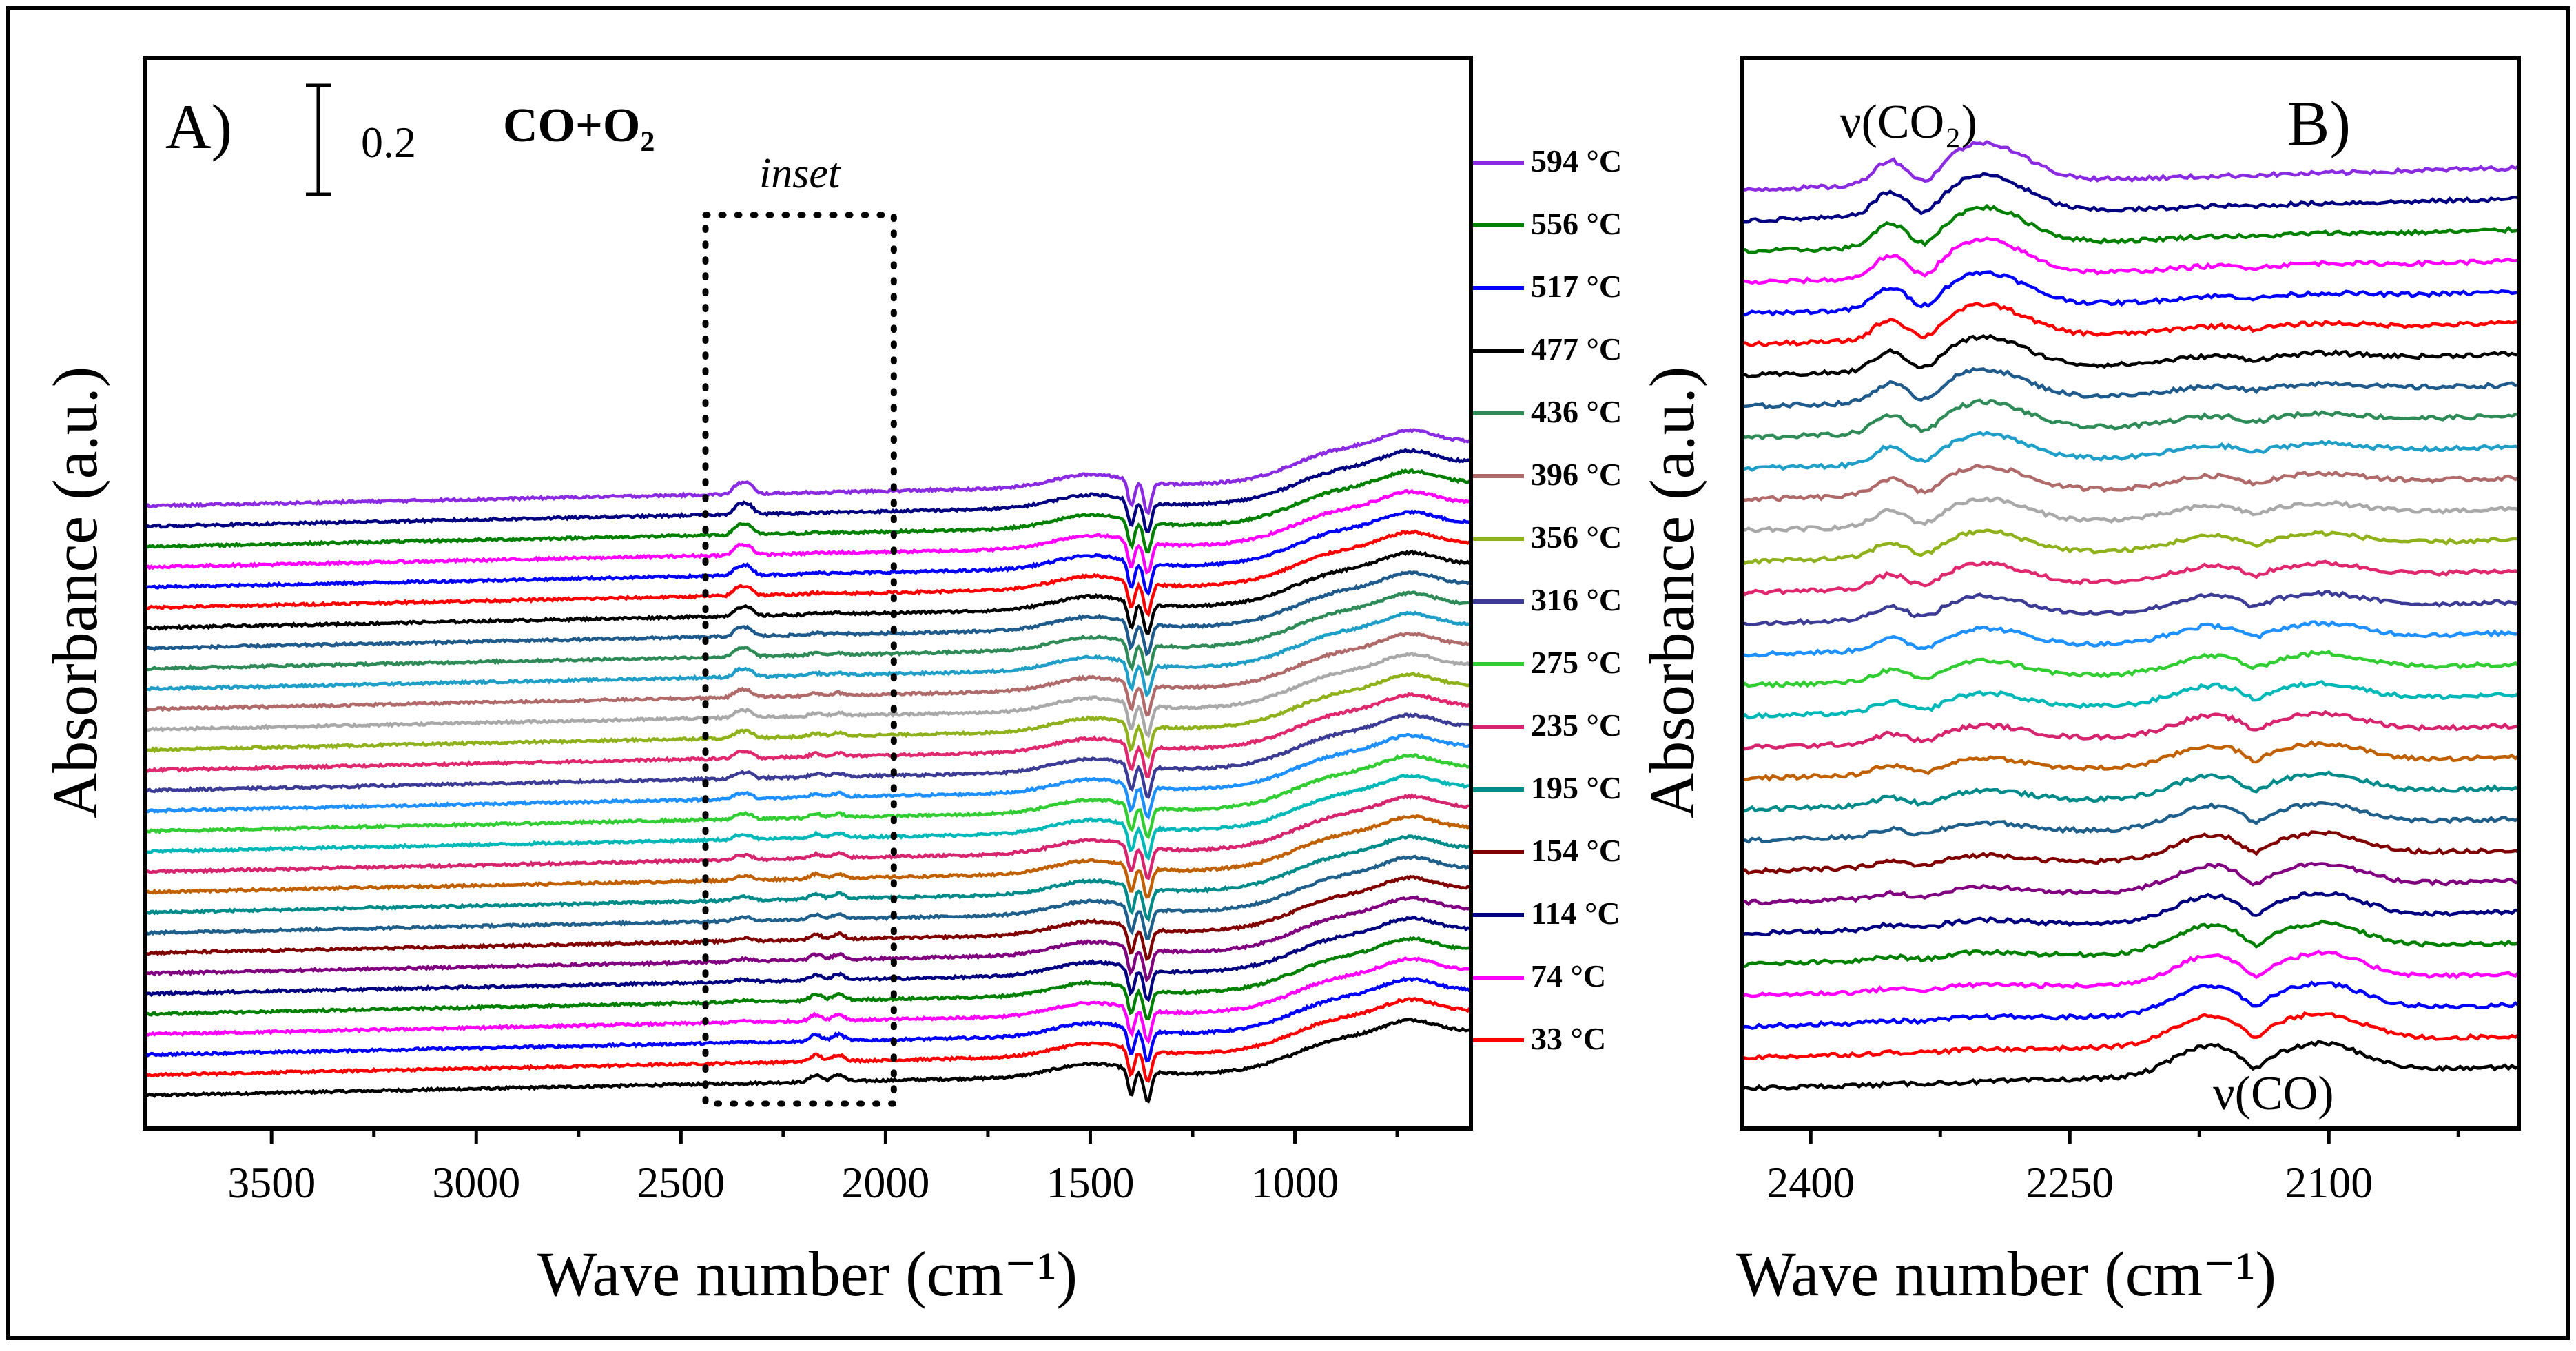 The height and width of the screenshot is (1351, 2576). I want to click on panel-a-x-axis-title: Wave number (cm⁻¹), so click(807, 1274).